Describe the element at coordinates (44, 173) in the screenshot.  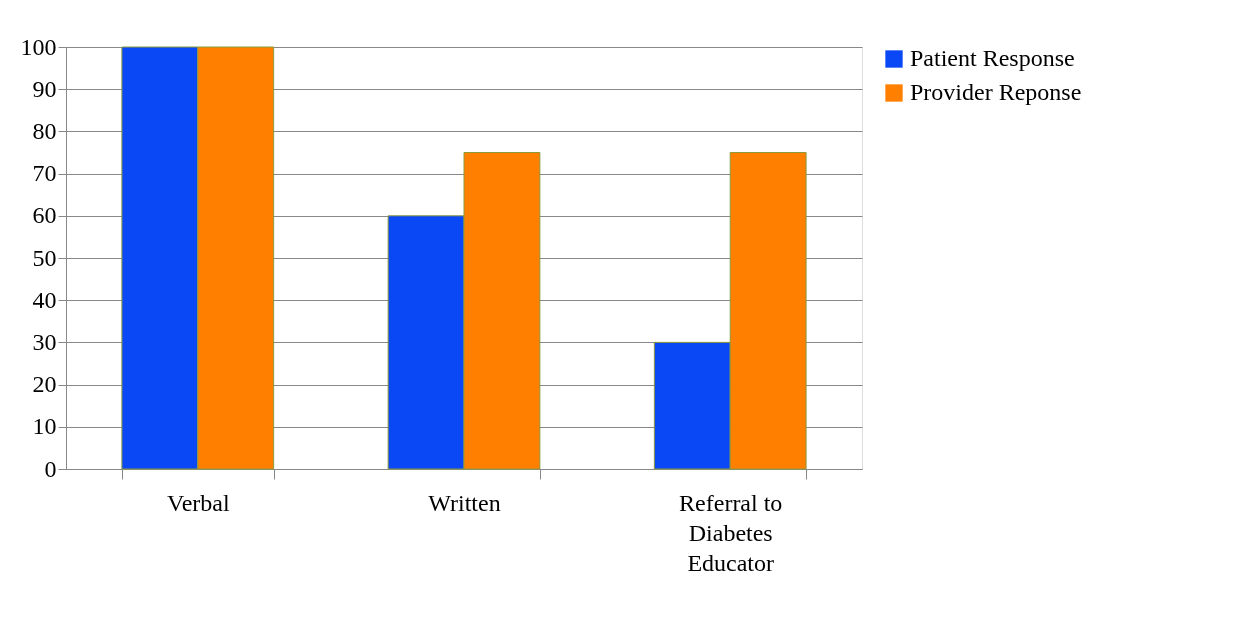
I see `y-tick-label: 70` at that location.